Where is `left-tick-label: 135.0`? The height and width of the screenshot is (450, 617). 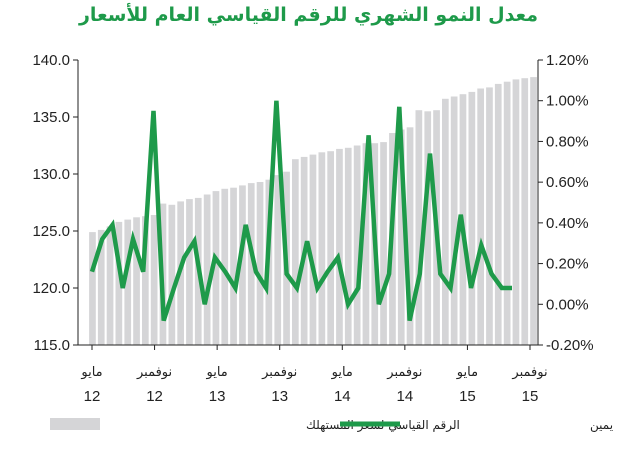 left-tick-label: 135.0 is located at coordinates (51, 117).